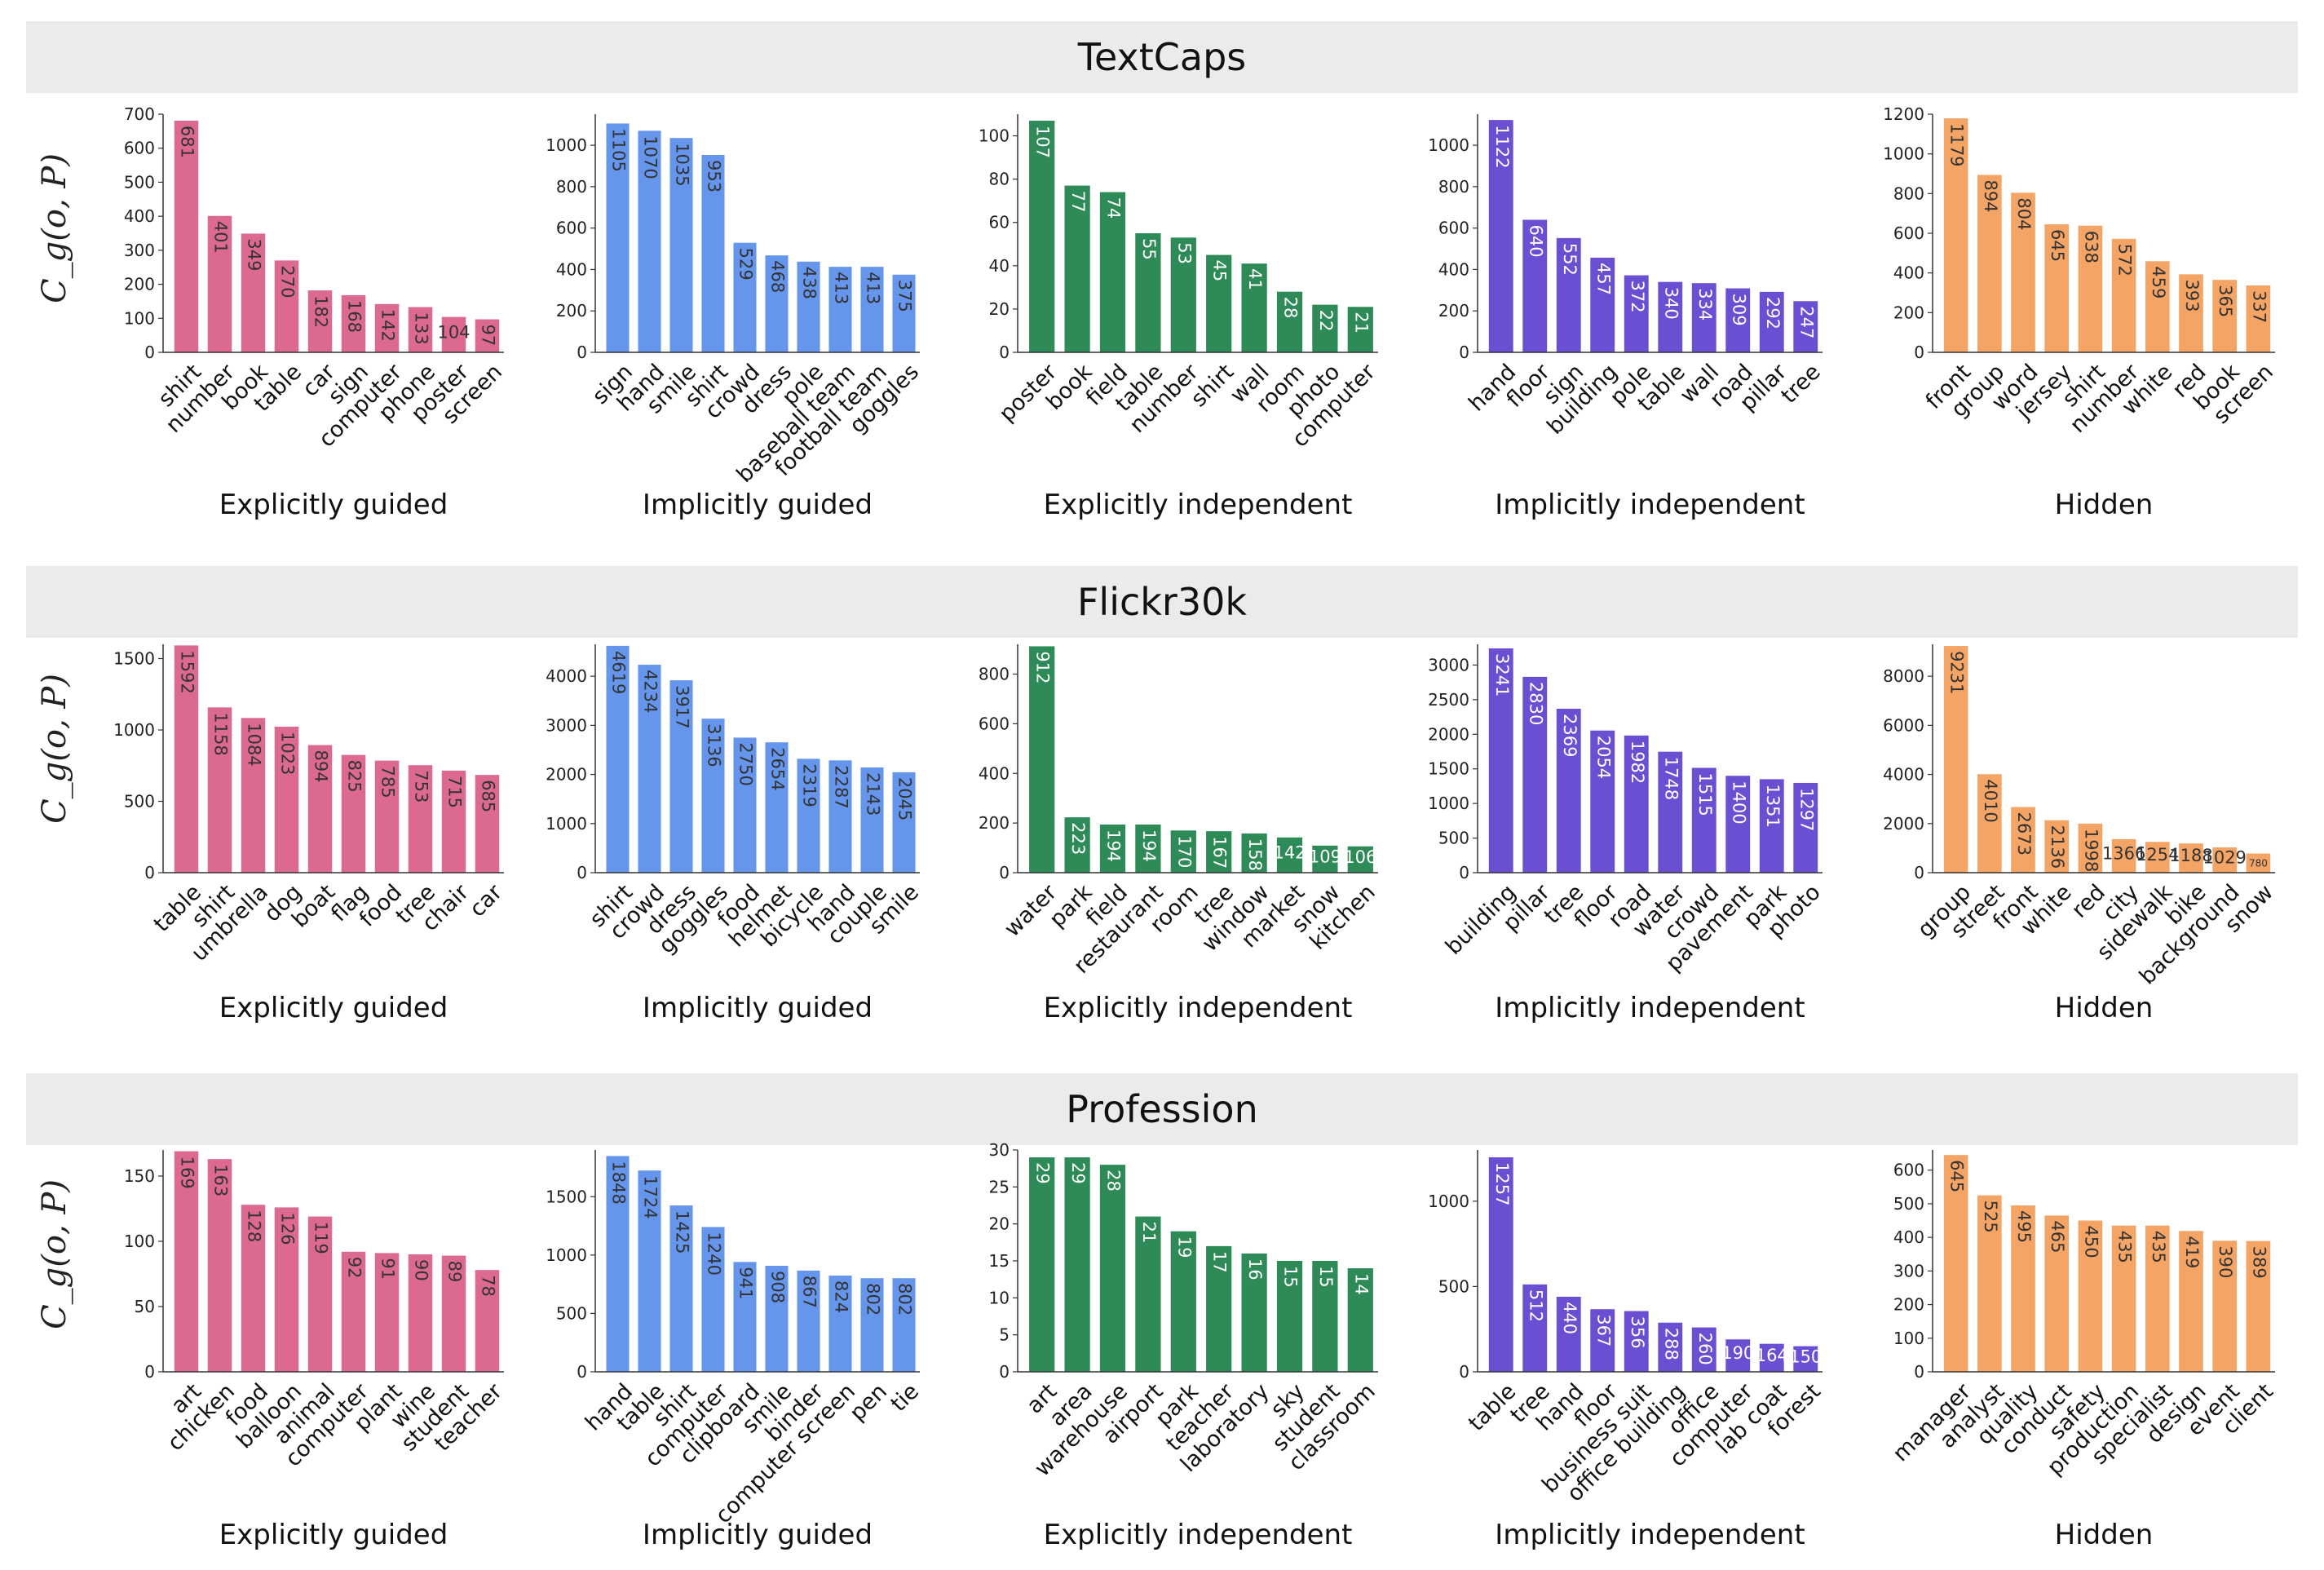  Describe the element at coordinates (1705, 1349) in the screenshot. I see `bar-value-label: 260` at that location.